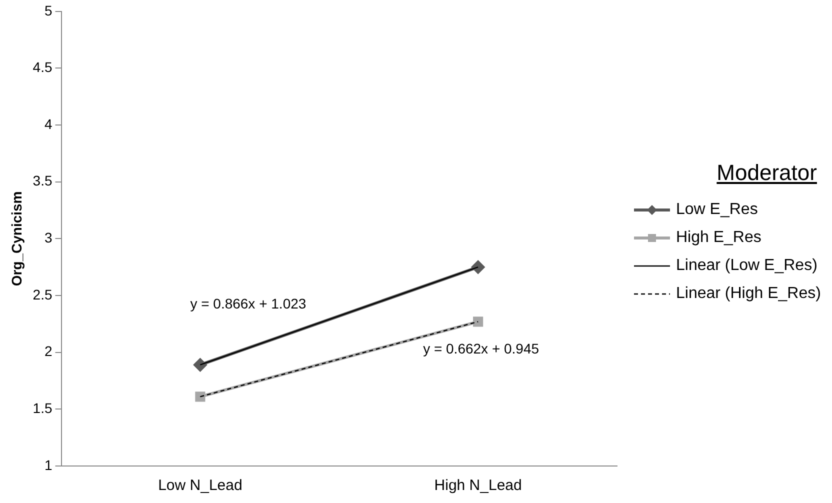  What do you see at coordinates (248, 304) in the screenshot?
I see `annotation: y = 0.866x + 1.023` at bounding box center [248, 304].